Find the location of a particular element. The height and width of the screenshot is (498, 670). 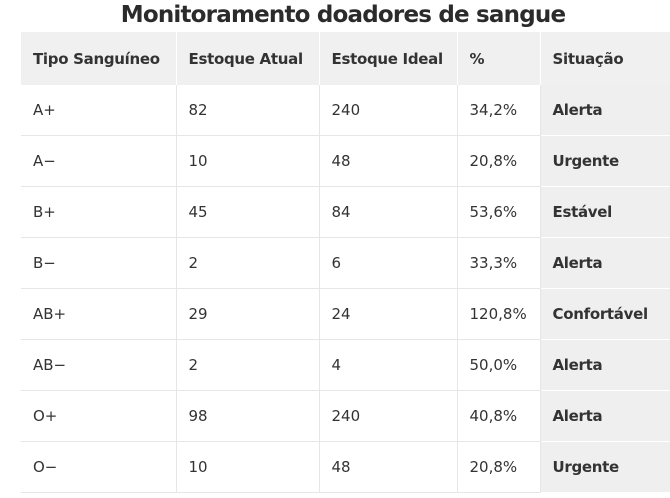

table-row: B+ 45 84 53,6% Estável is located at coordinates (345, 212).